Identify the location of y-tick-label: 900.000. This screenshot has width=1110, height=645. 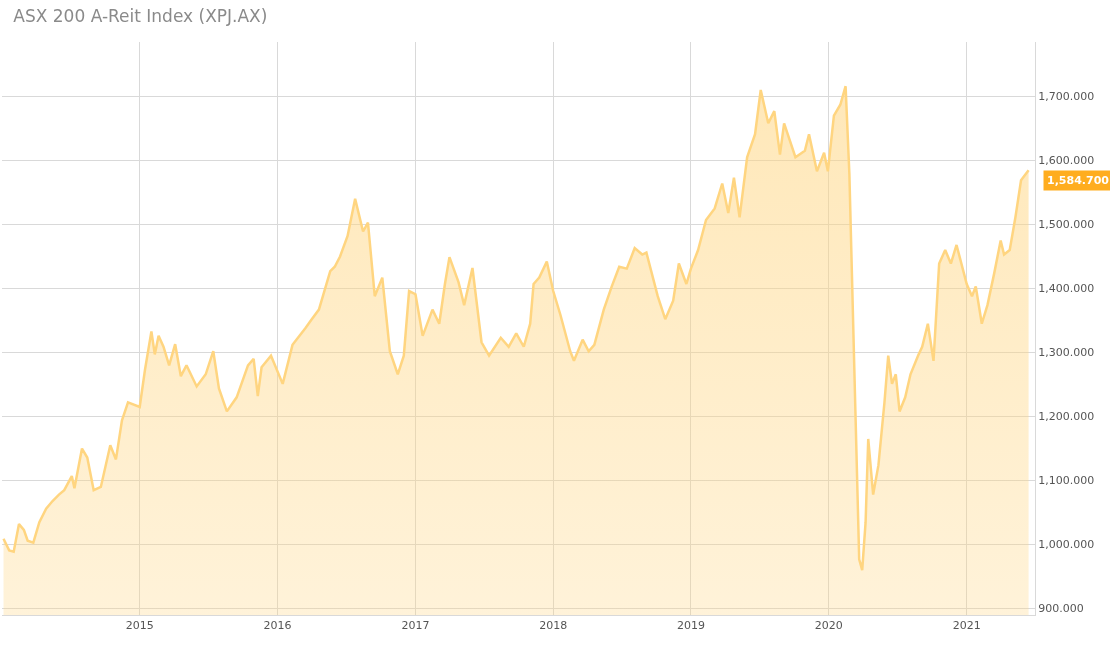
(1061, 609).